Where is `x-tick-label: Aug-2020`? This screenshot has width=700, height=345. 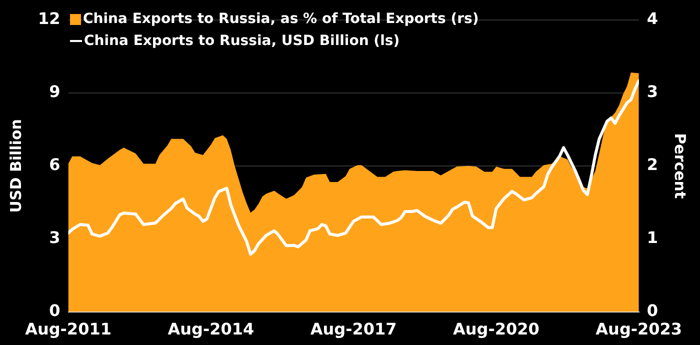
x-tick-label: Aug-2020 is located at coordinates (496, 329).